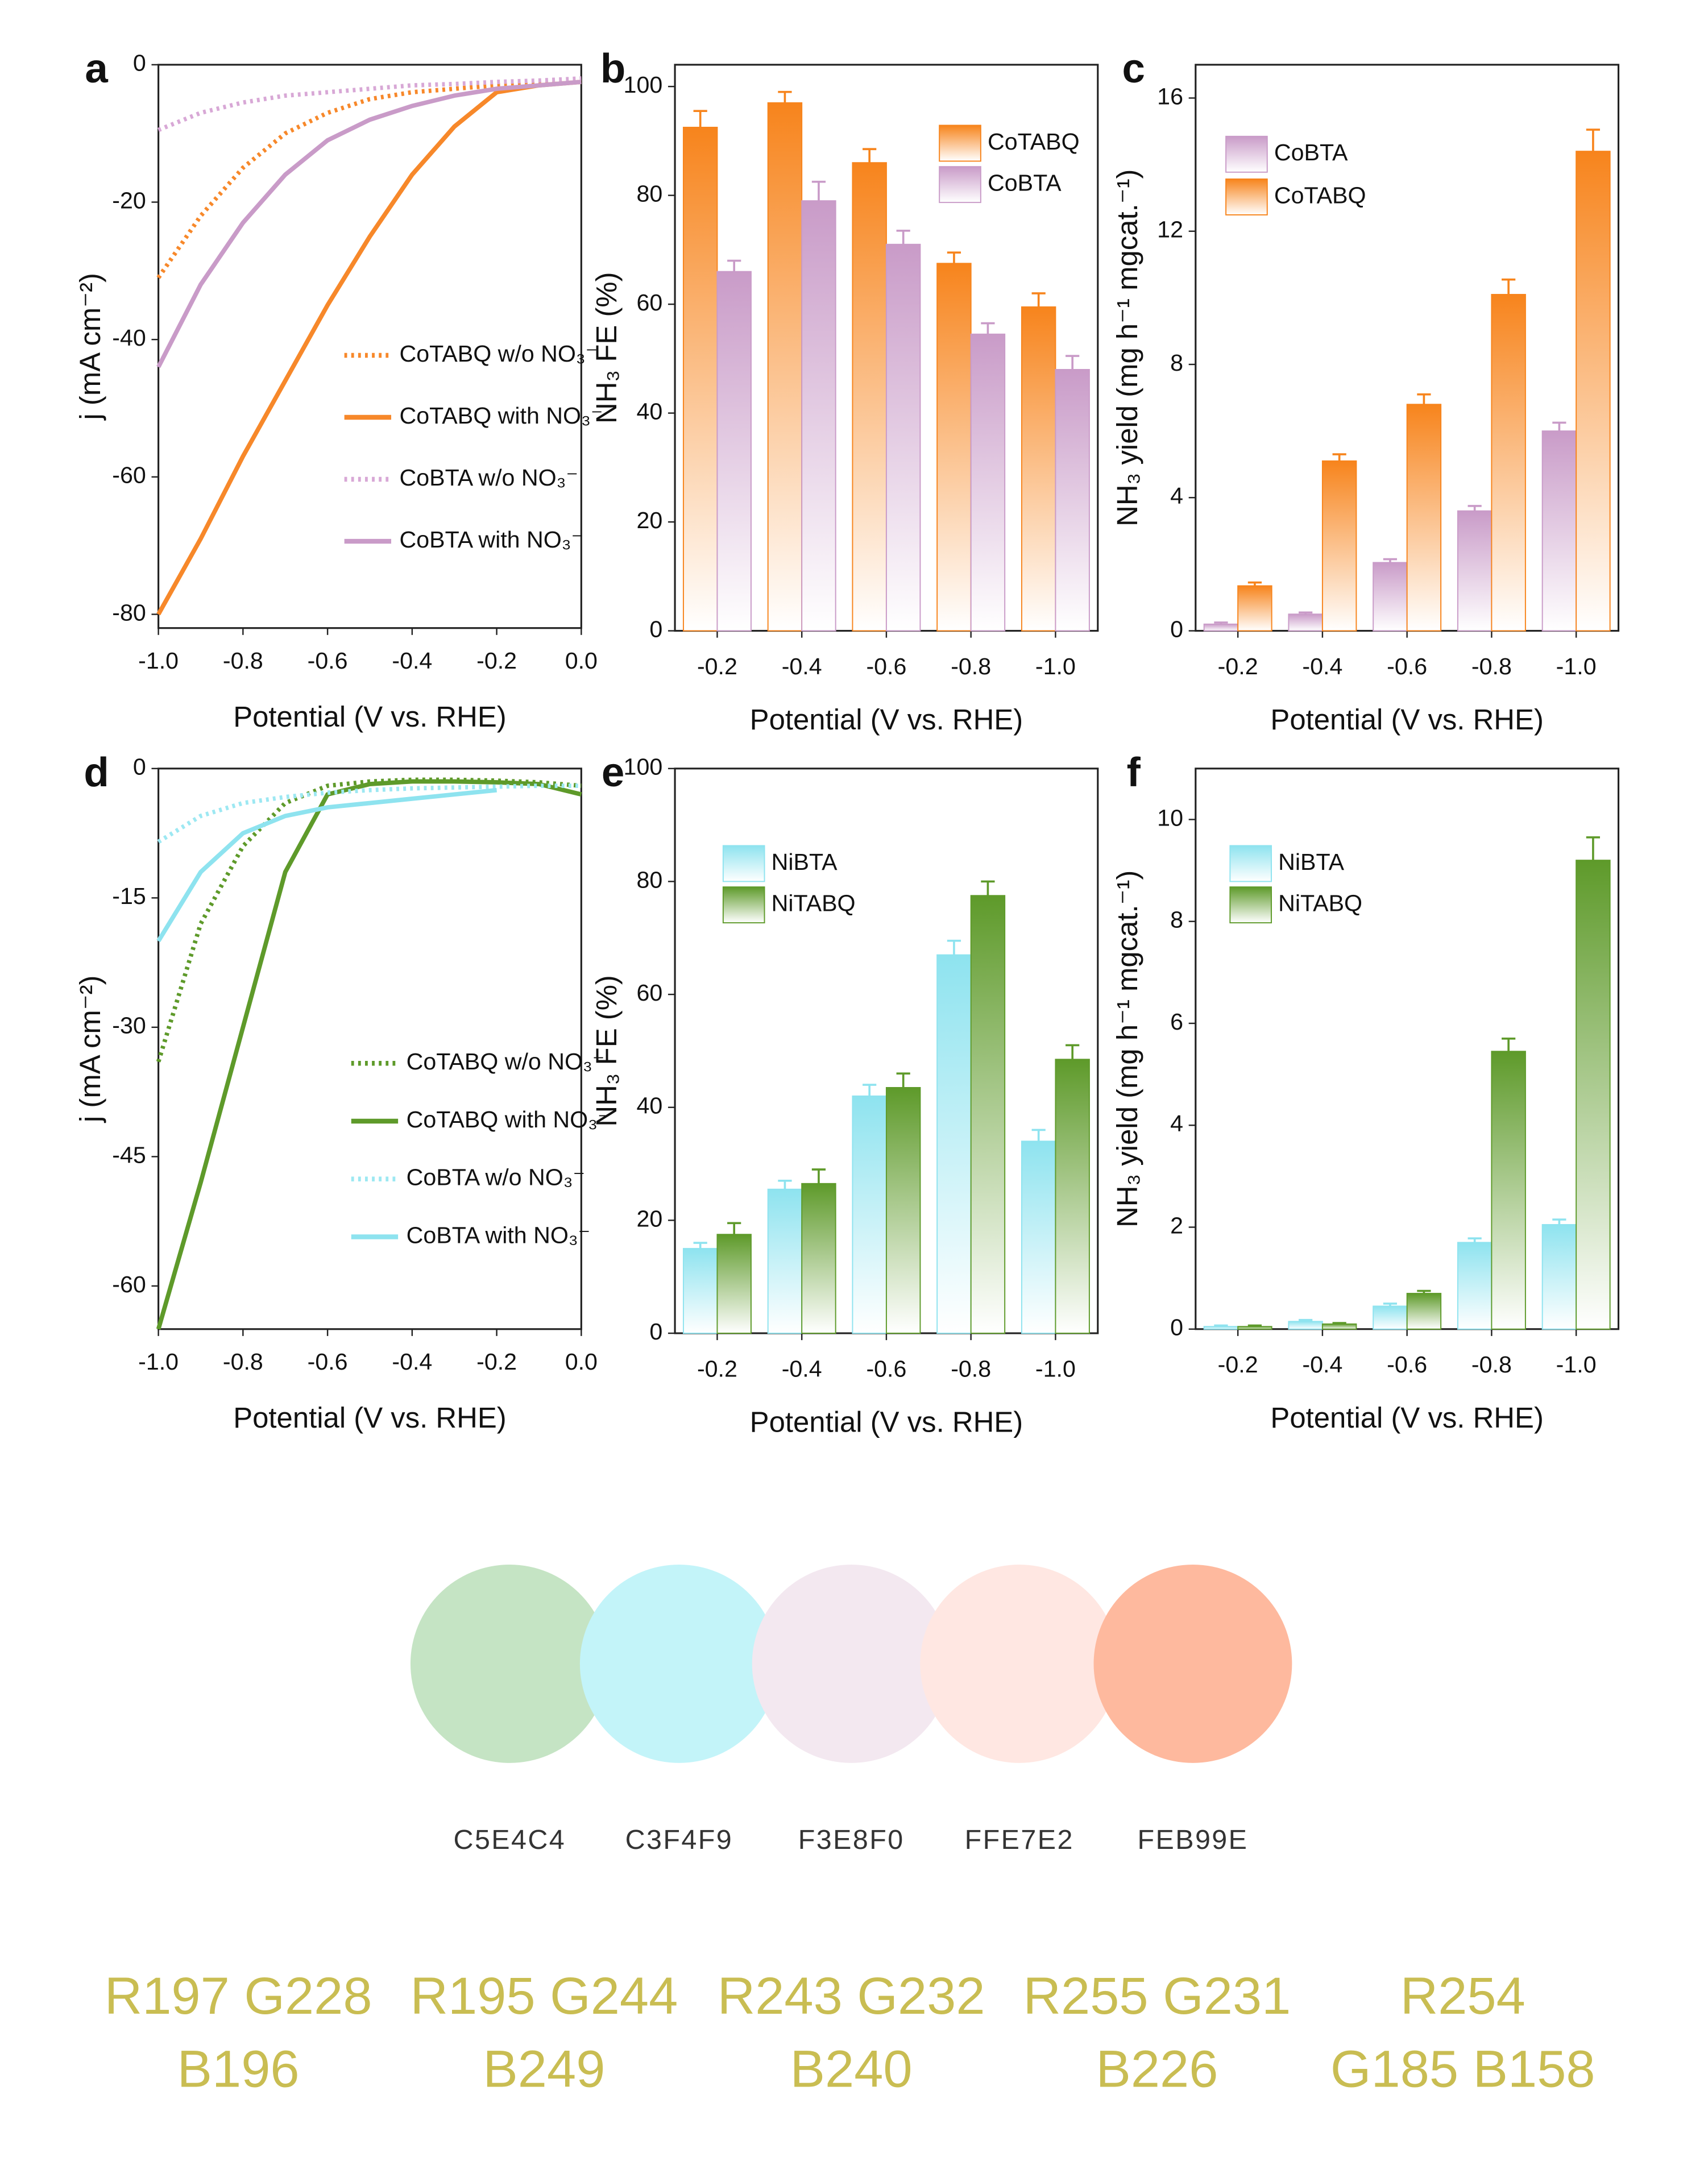 This screenshot has height=2161, width=1708. Describe the element at coordinates (1192, 1839) in the screenshot. I see `hex-code: FEB99E` at that location.